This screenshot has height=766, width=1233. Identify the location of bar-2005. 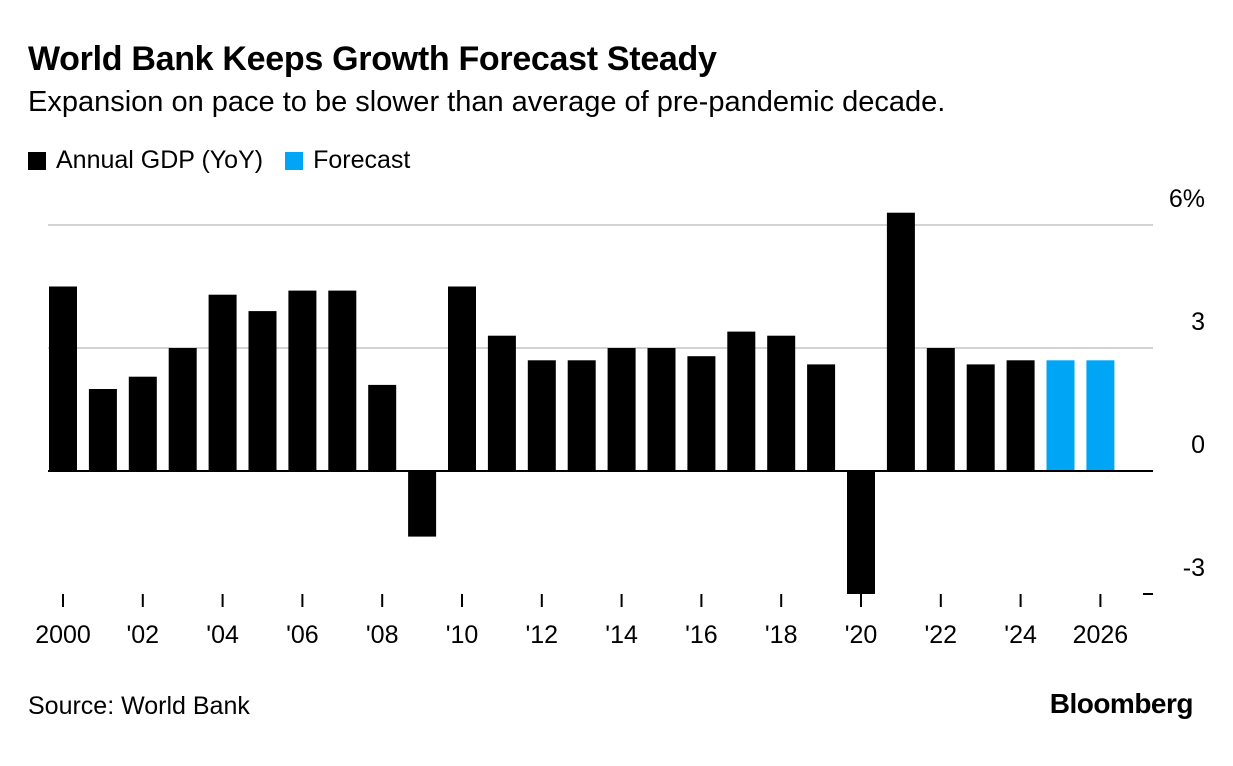
(262, 391).